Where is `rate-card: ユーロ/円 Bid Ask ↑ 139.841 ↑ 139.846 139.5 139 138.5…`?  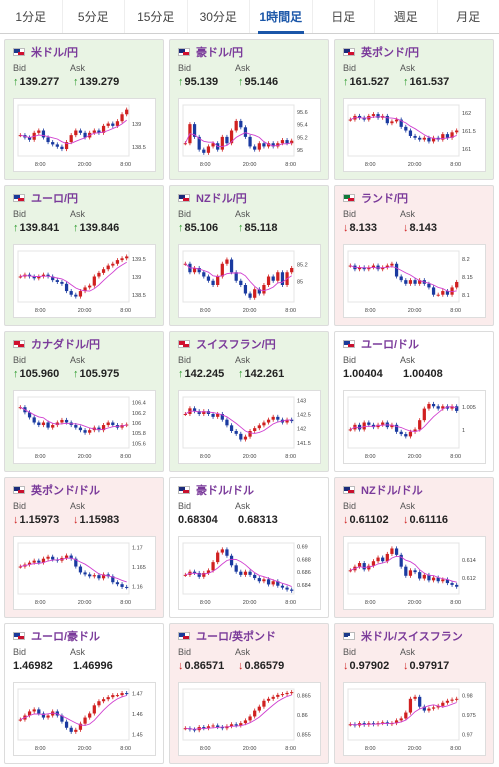 rate-card: ユーロ/円 Bid Ask ↑ 139.841 ↑ 139.846 139.5 139 138.5… is located at coordinates (84, 255).